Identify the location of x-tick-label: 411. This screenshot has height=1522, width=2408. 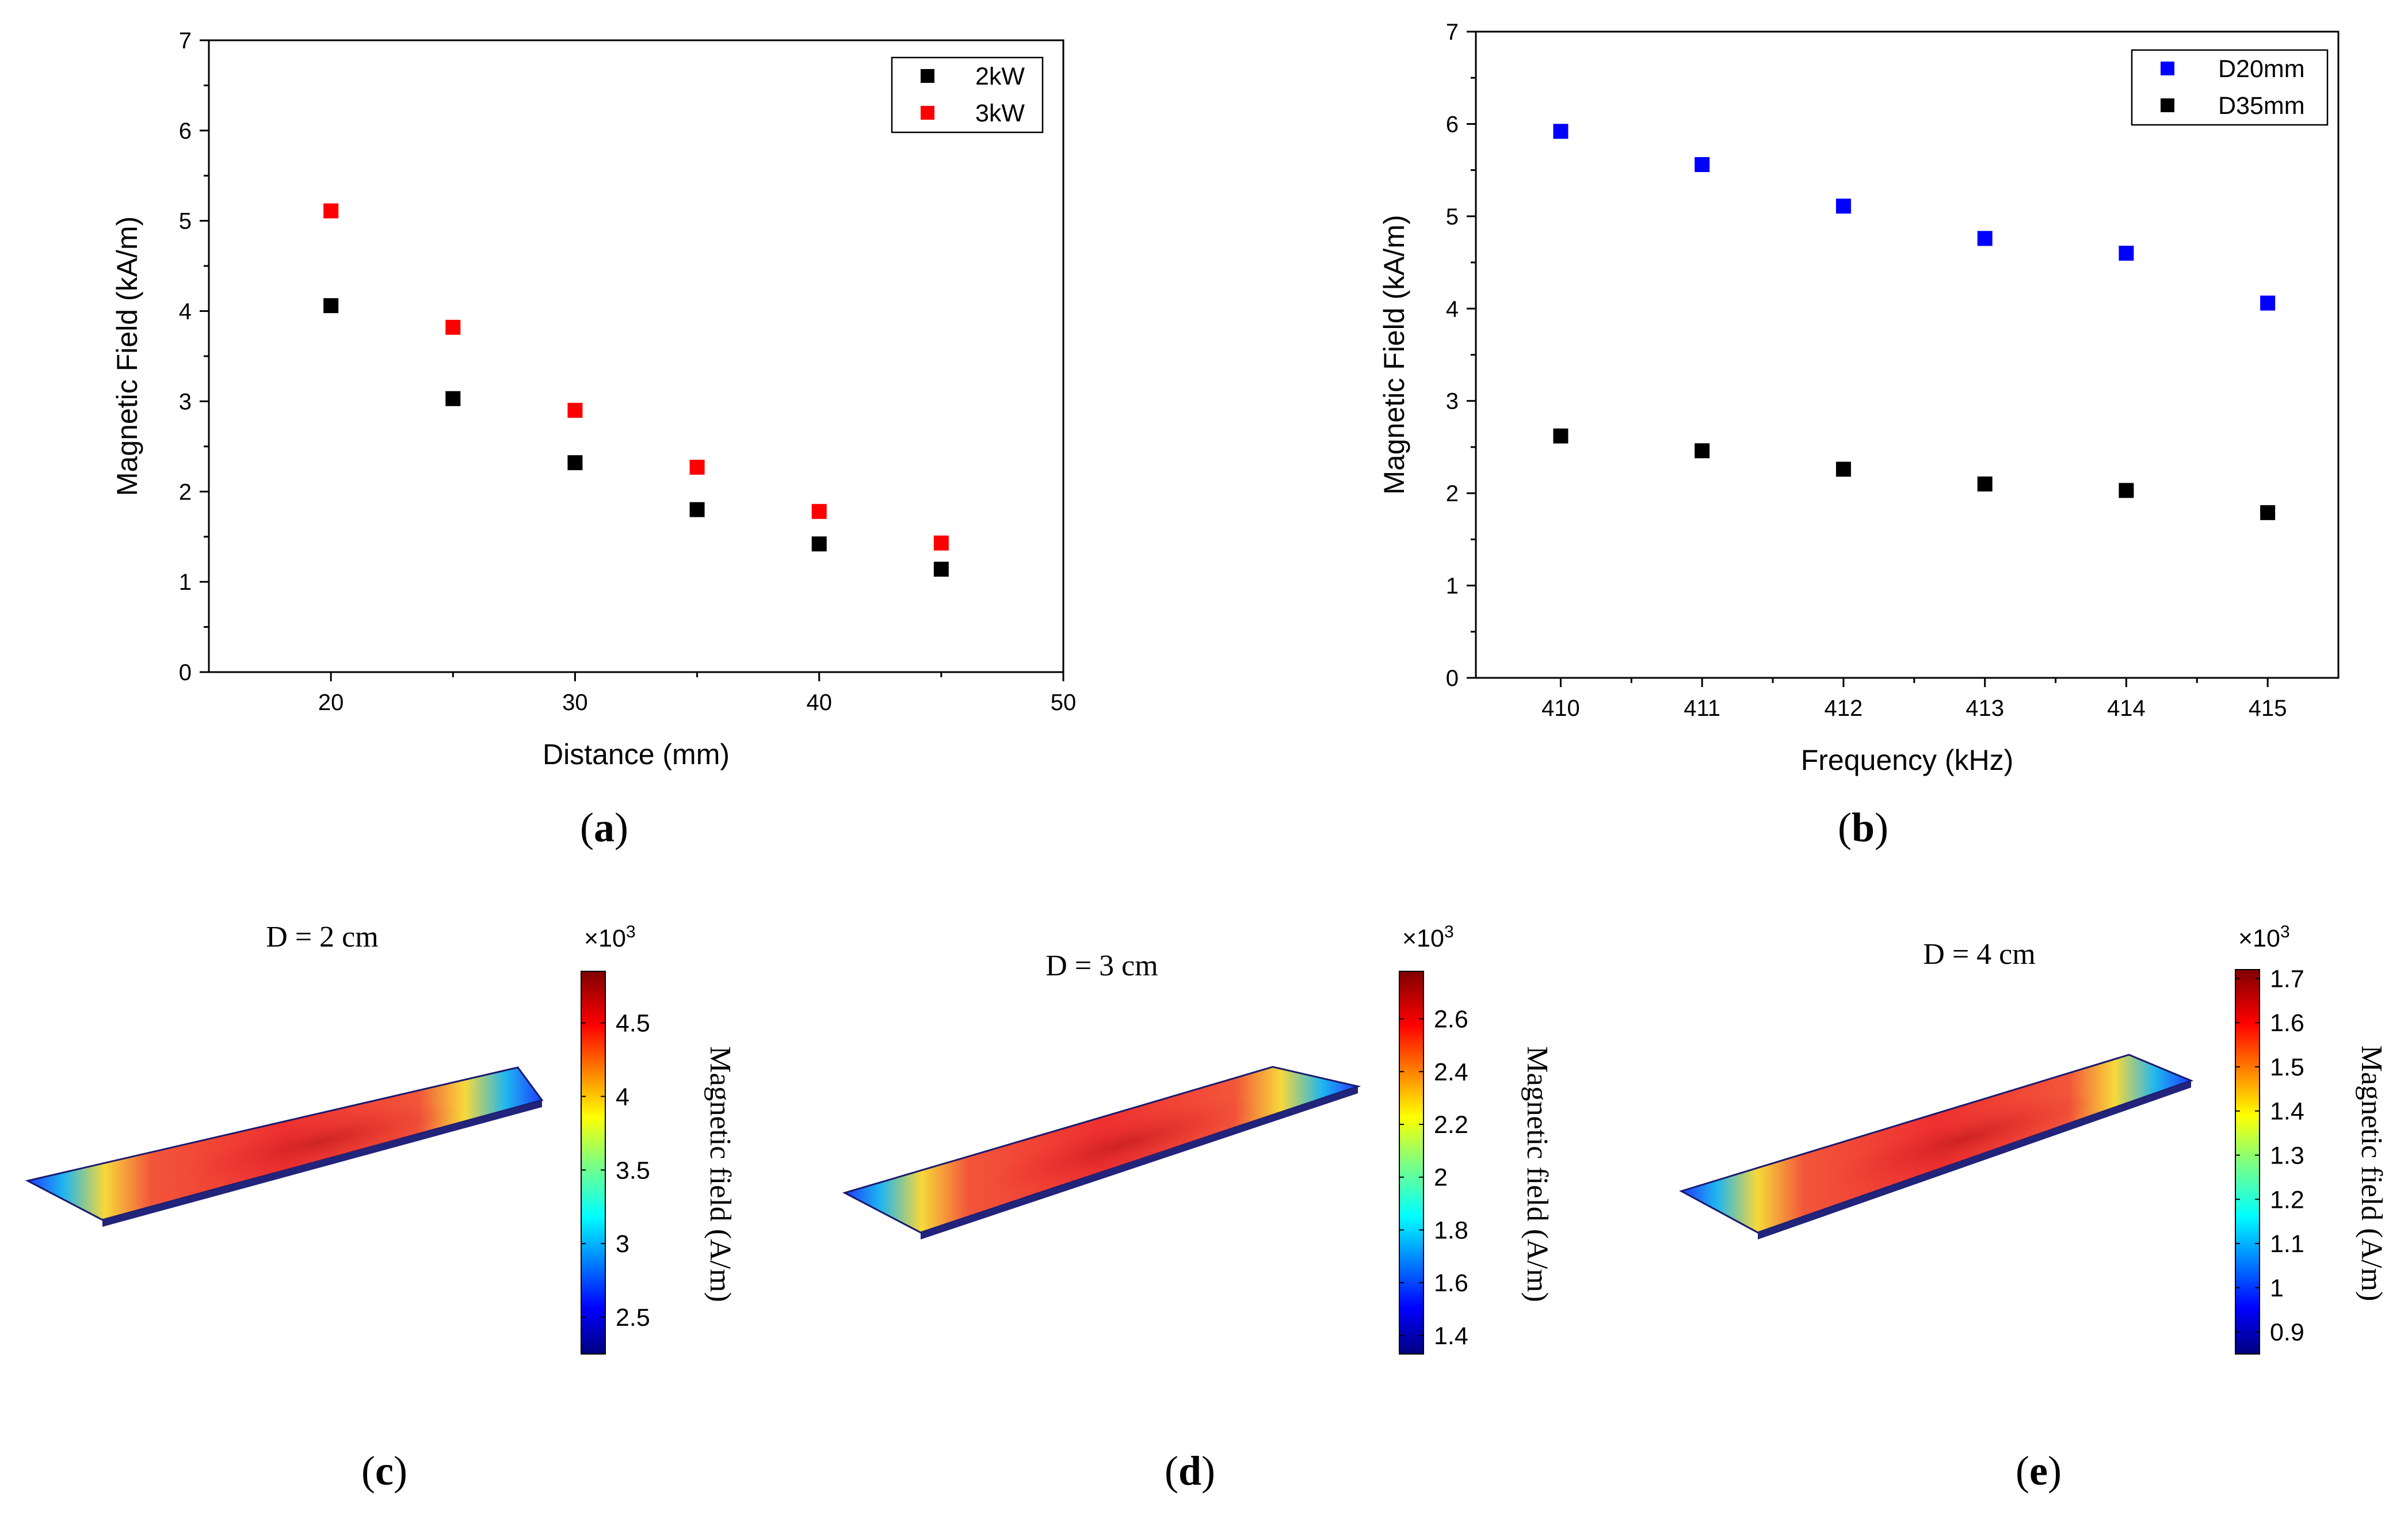
(1702, 708).